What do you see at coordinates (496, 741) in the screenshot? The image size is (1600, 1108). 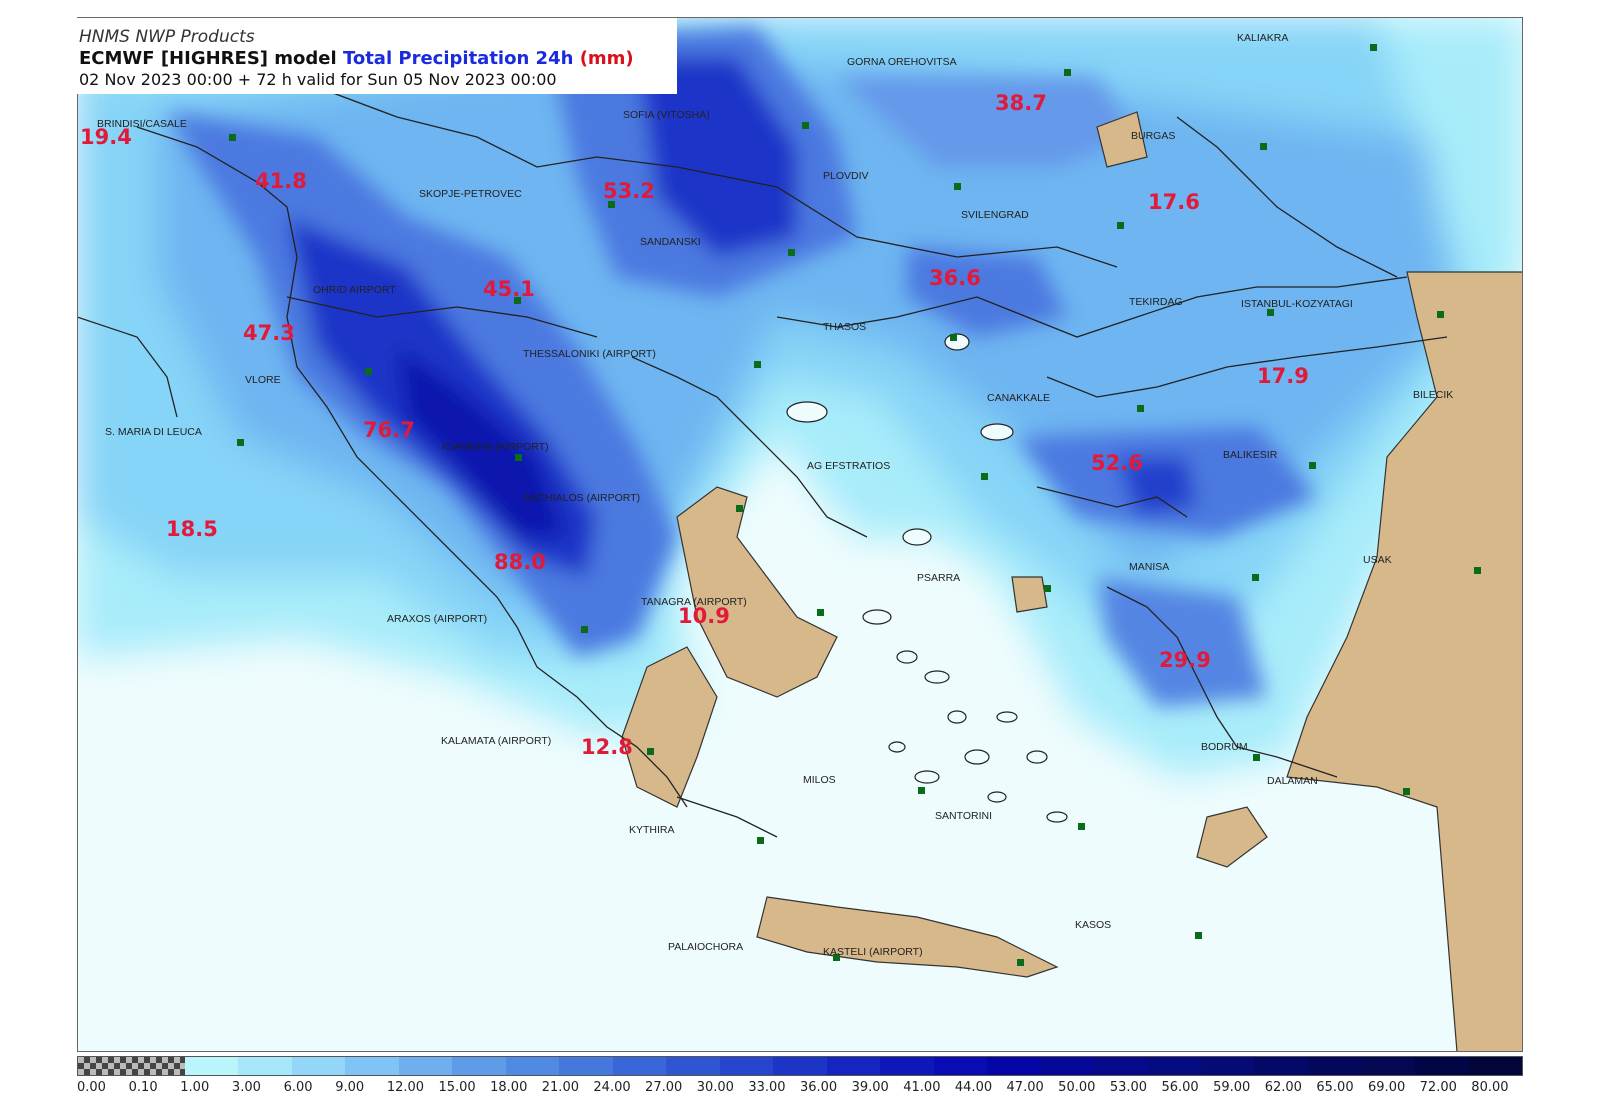 I see `station-label: KALAMATA (AIRPORT)` at bounding box center [496, 741].